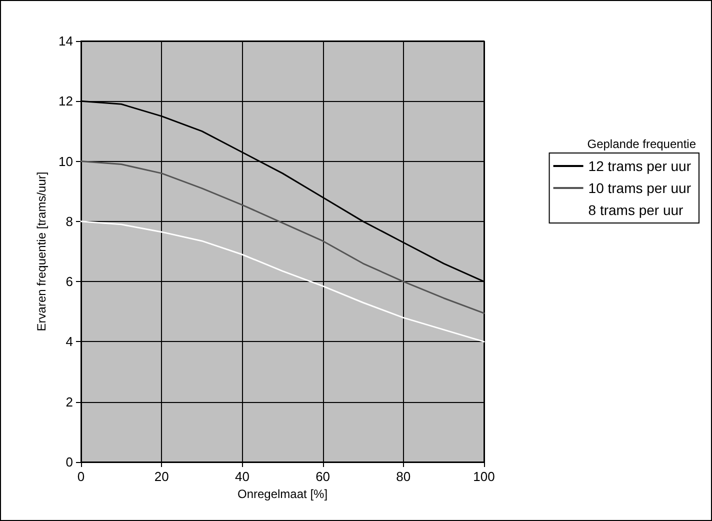 This screenshot has height=521, width=712. What do you see at coordinates (640, 188) in the screenshot?
I see `legend-label: 10 trams per uur` at bounding box center [640, 188].